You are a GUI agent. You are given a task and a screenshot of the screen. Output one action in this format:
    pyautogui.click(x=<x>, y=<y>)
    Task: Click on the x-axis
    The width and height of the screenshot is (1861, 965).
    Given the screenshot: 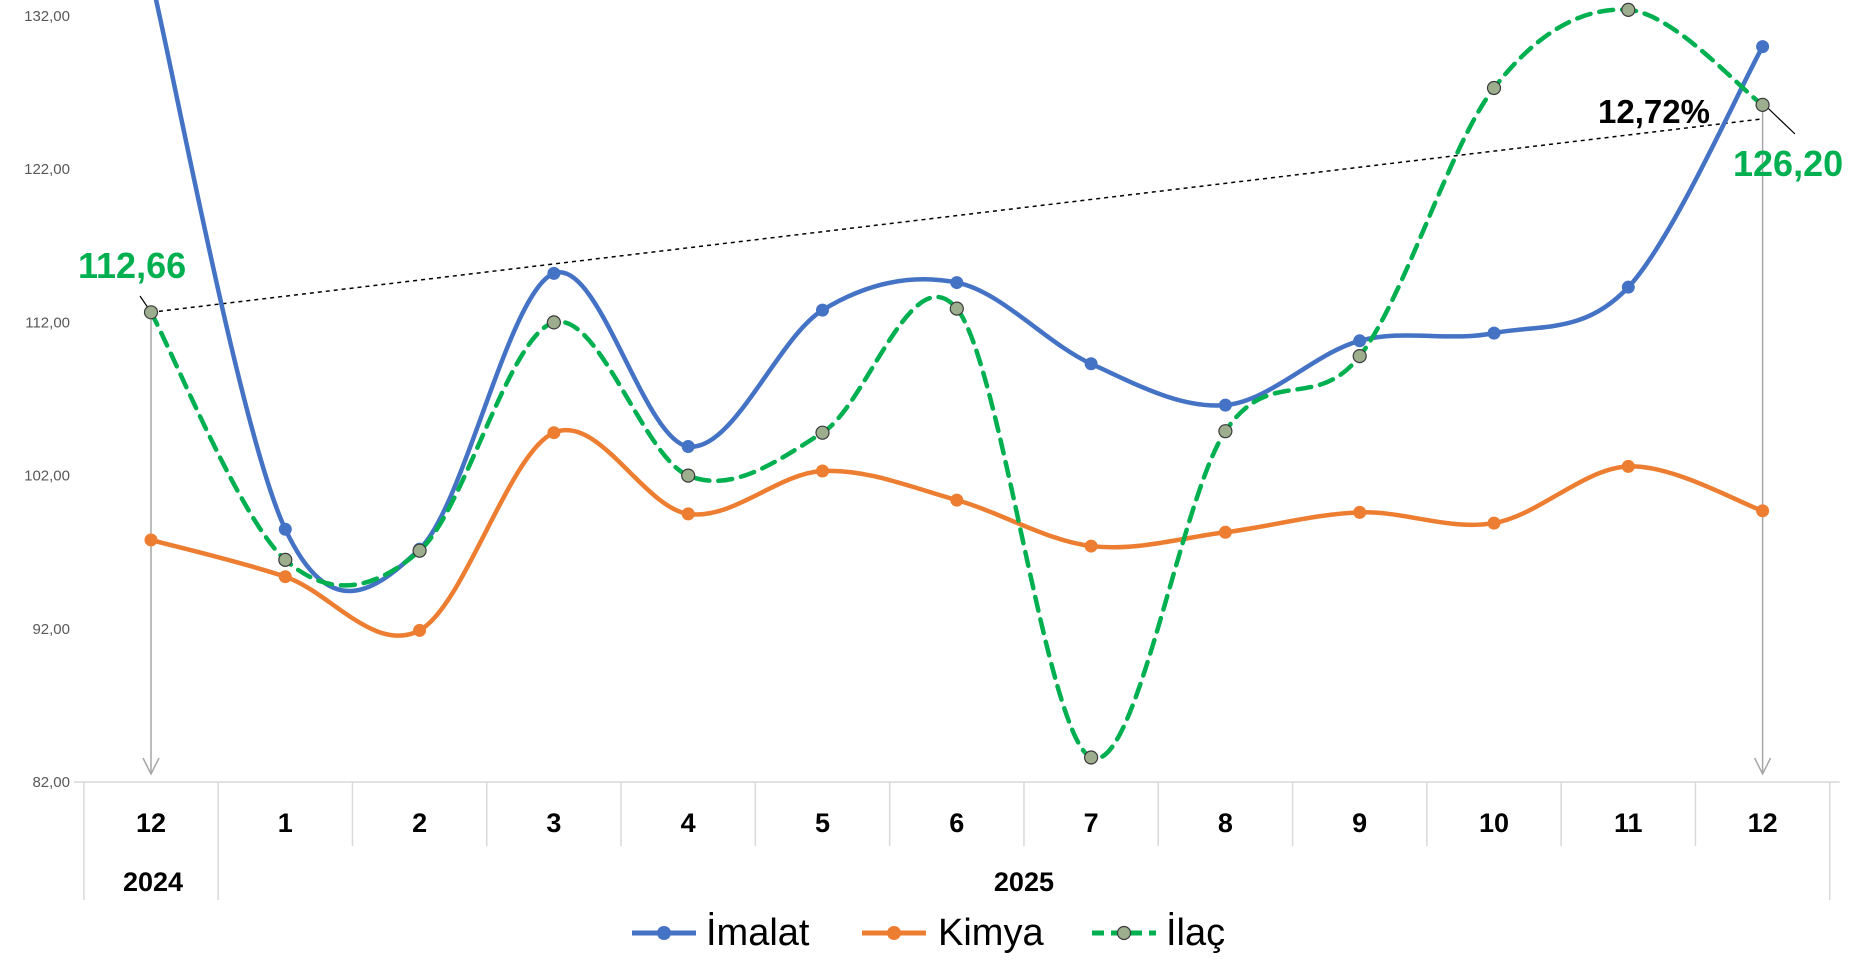 What is the action you would take?
    pyautogui.click(x=956, y=840)
    